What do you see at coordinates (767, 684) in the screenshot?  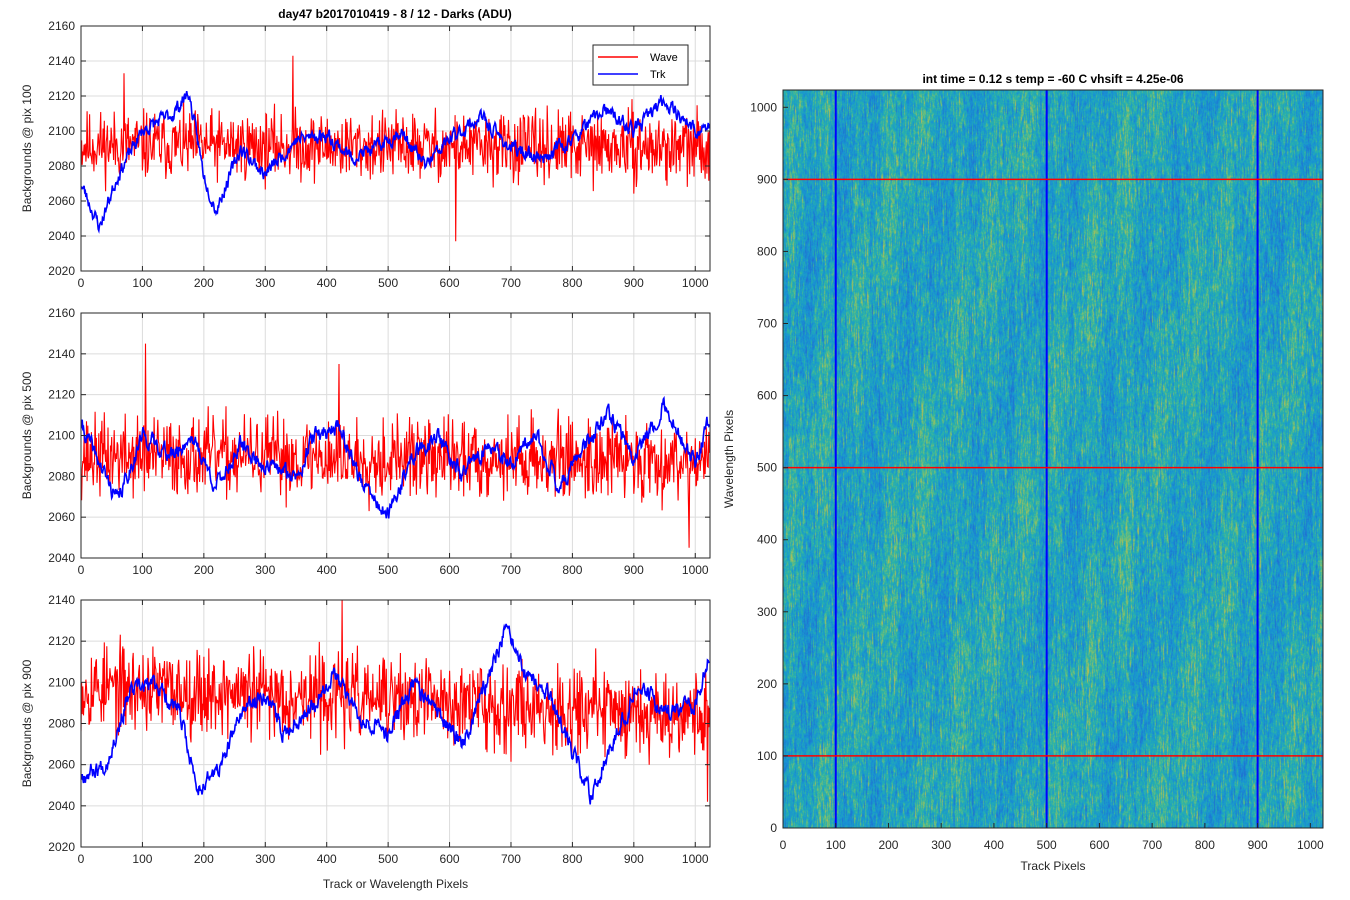 I see `y-tick-label: 200` at bounding box center [767, 684].